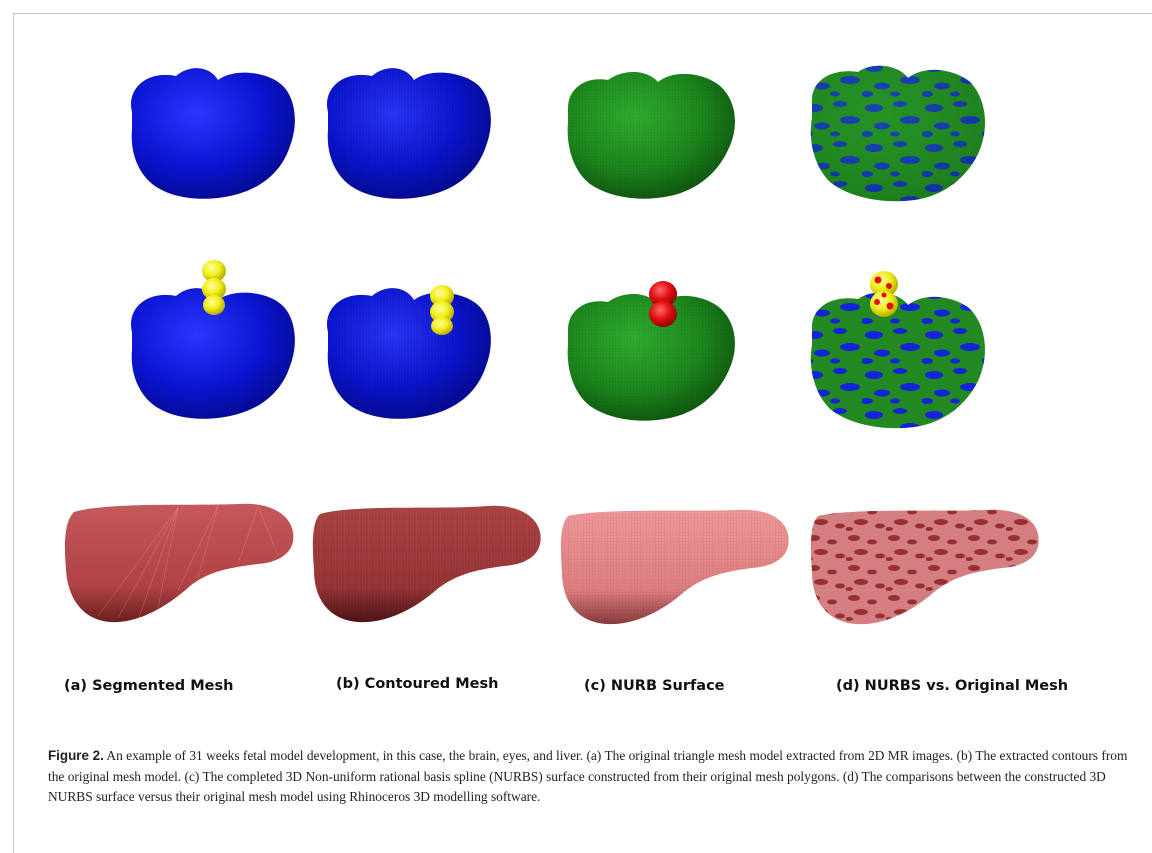  Describe the element at coordinates (665, 305) in the screenshot. I see `eyes-nurb-surface` at that location.